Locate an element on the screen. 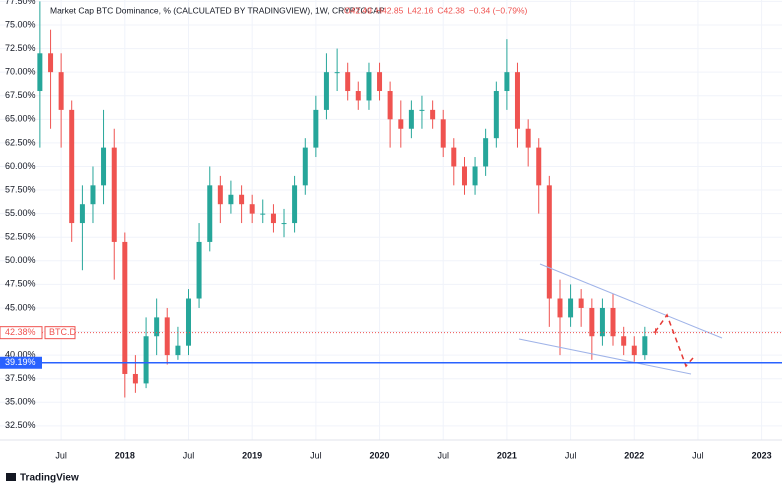  y-tick-label: 40.00% is located at coordinates (20, 354).